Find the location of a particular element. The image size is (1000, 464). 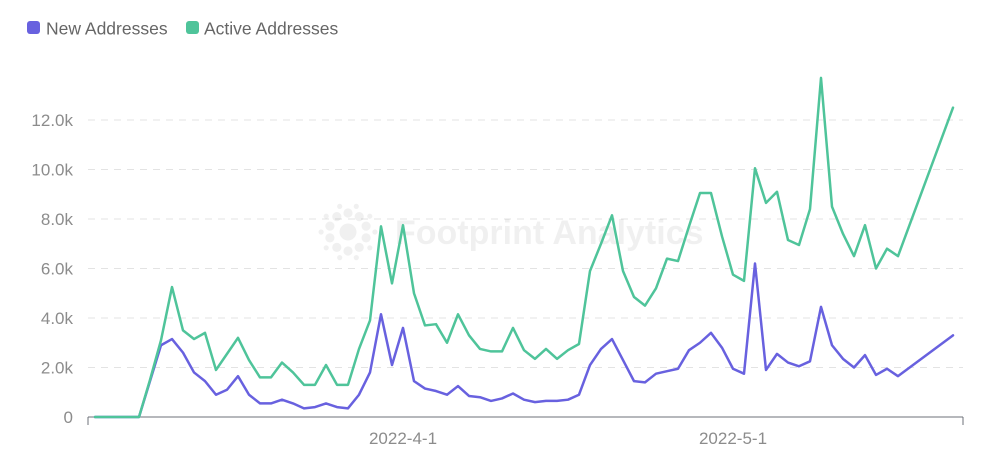

y-tick-label: 2.0k is located at coordinates (57, 368).